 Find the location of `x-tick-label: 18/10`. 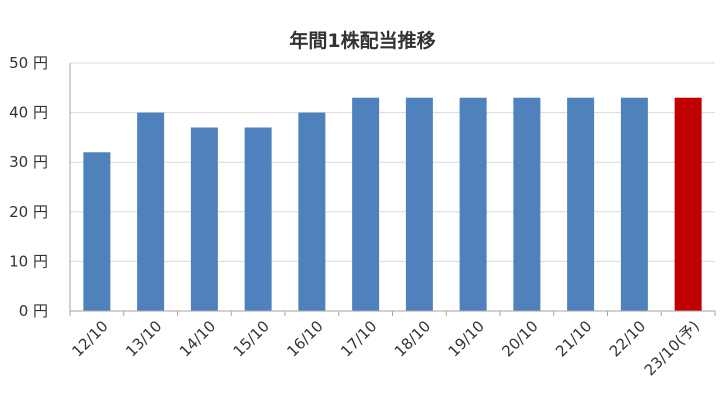

x-tick-label: 18/10 is located at coordinates (412, 338).